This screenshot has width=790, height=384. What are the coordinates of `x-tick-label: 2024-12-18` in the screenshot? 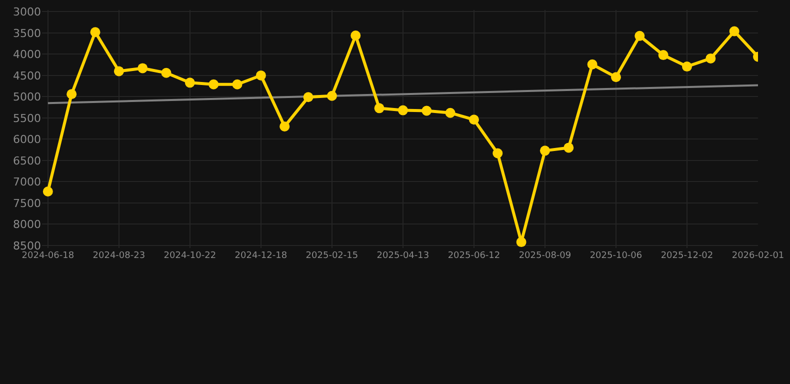 It's located at (261, 256).